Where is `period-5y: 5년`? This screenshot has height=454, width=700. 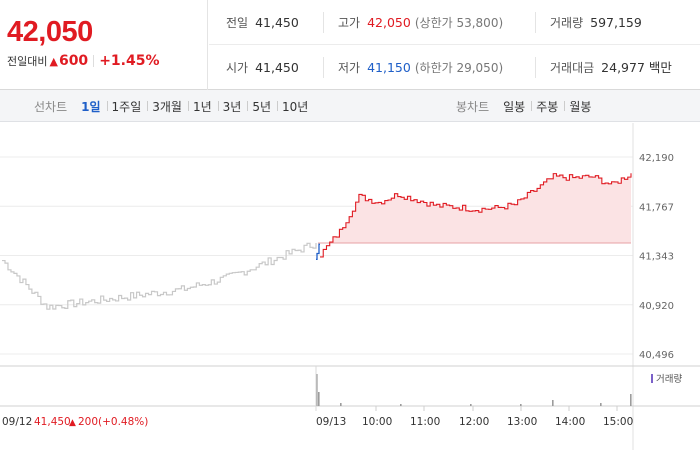
period-5y: 5년 is located at coordinates (261, 106).